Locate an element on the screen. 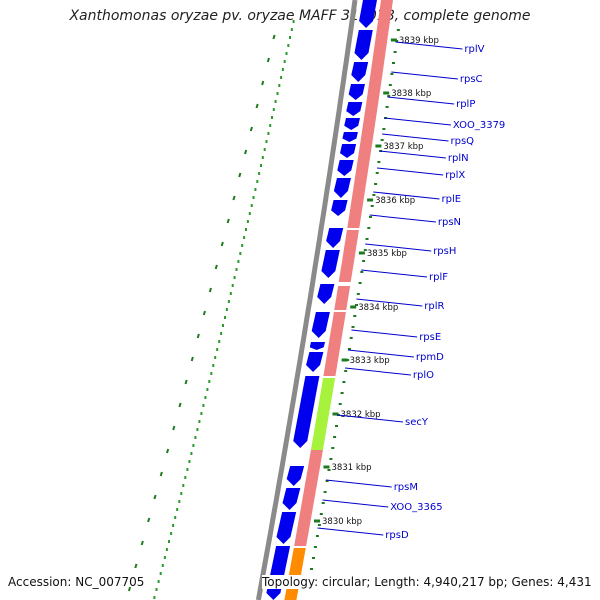 This screenshot has height=600, width=600. gene-label-rpsd: rpsD is located at coordinates (397, 535).